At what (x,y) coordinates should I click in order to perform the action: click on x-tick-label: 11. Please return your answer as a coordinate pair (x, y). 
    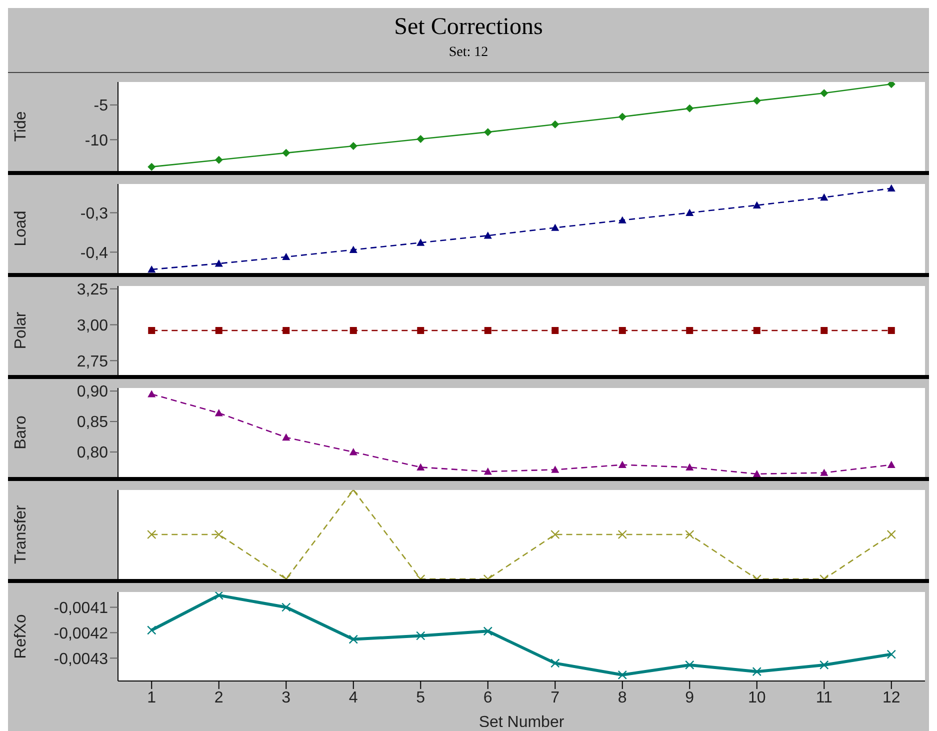
    Looking at the image, I should click on (824, 697).